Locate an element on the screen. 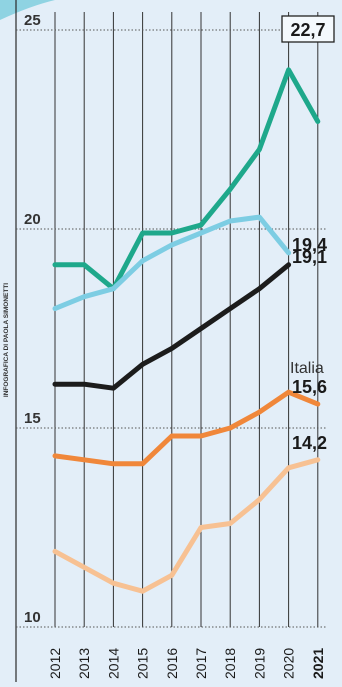  credit-text: INFOGRAFICA DI PAOLA SIMONETTI is located at coordinates (6, 340).